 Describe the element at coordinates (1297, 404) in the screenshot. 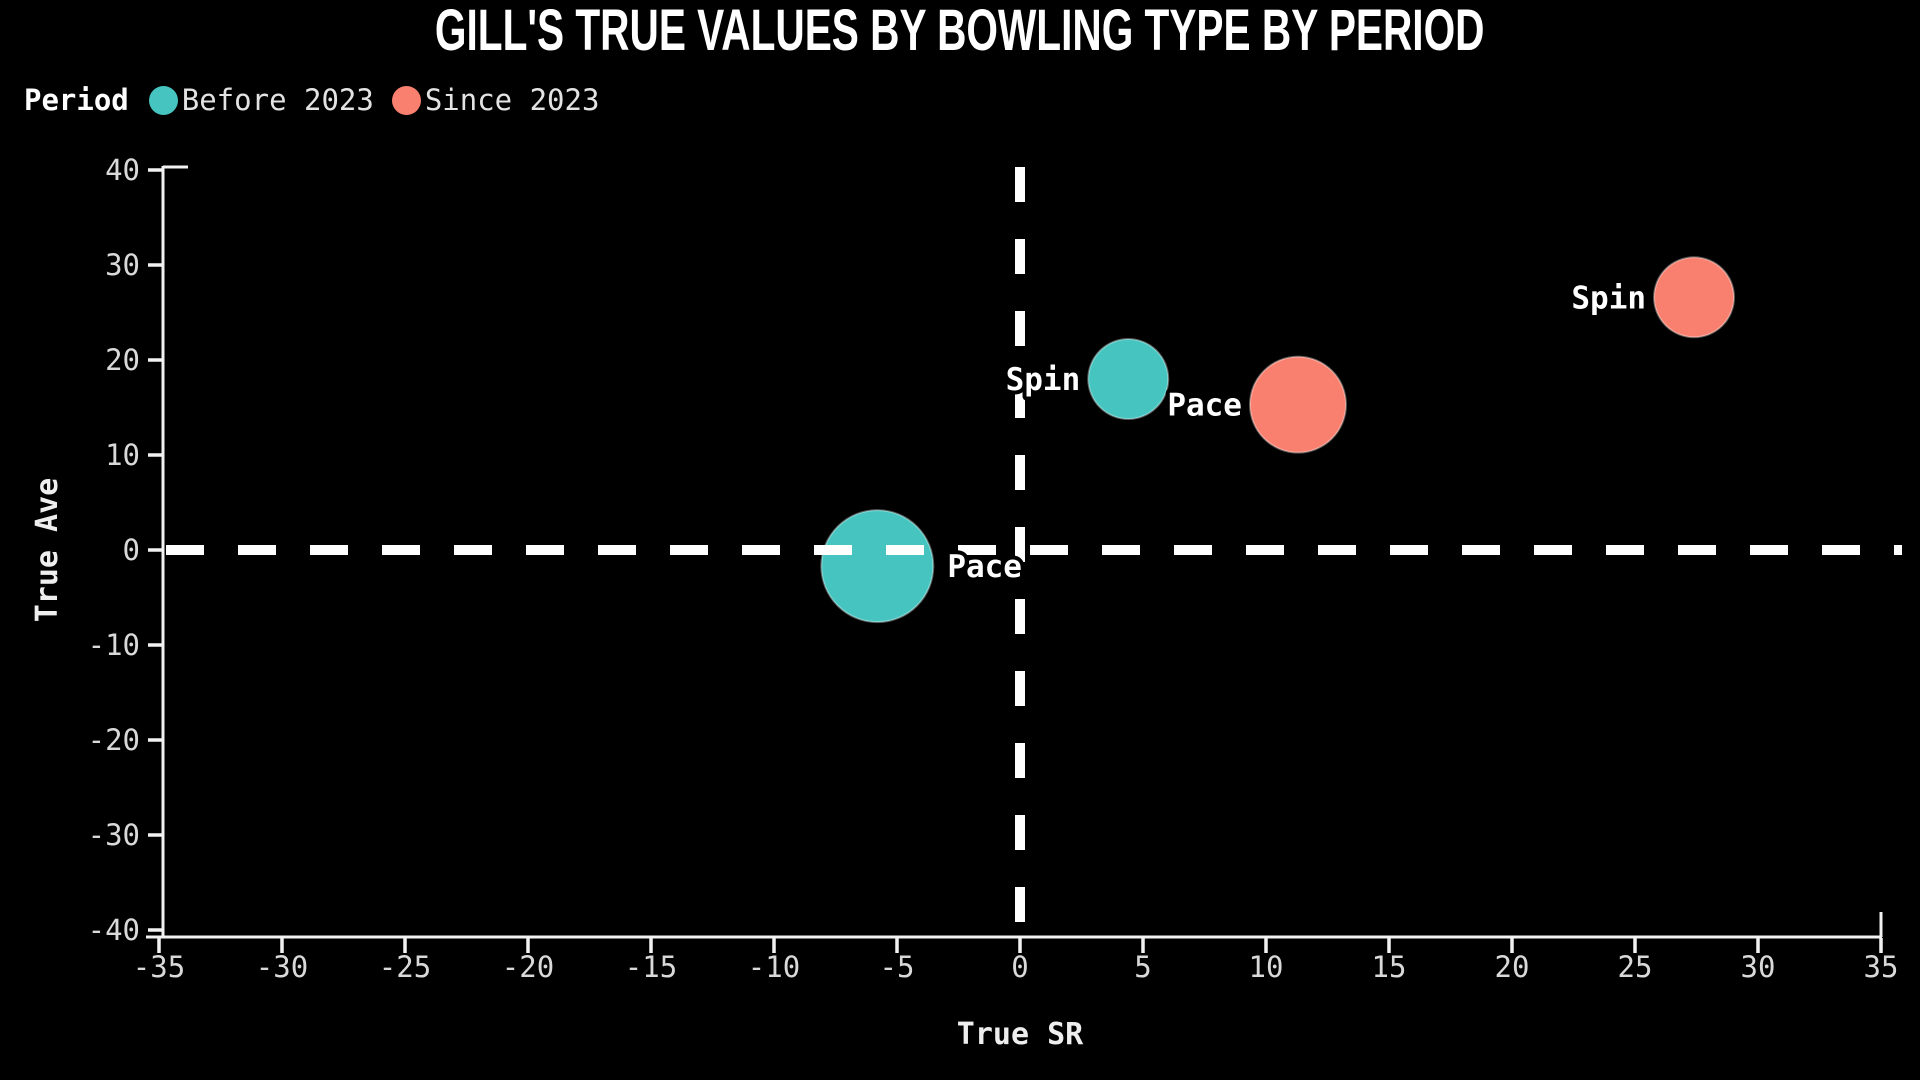

I see `bubble-since-2023-pace` at that location.